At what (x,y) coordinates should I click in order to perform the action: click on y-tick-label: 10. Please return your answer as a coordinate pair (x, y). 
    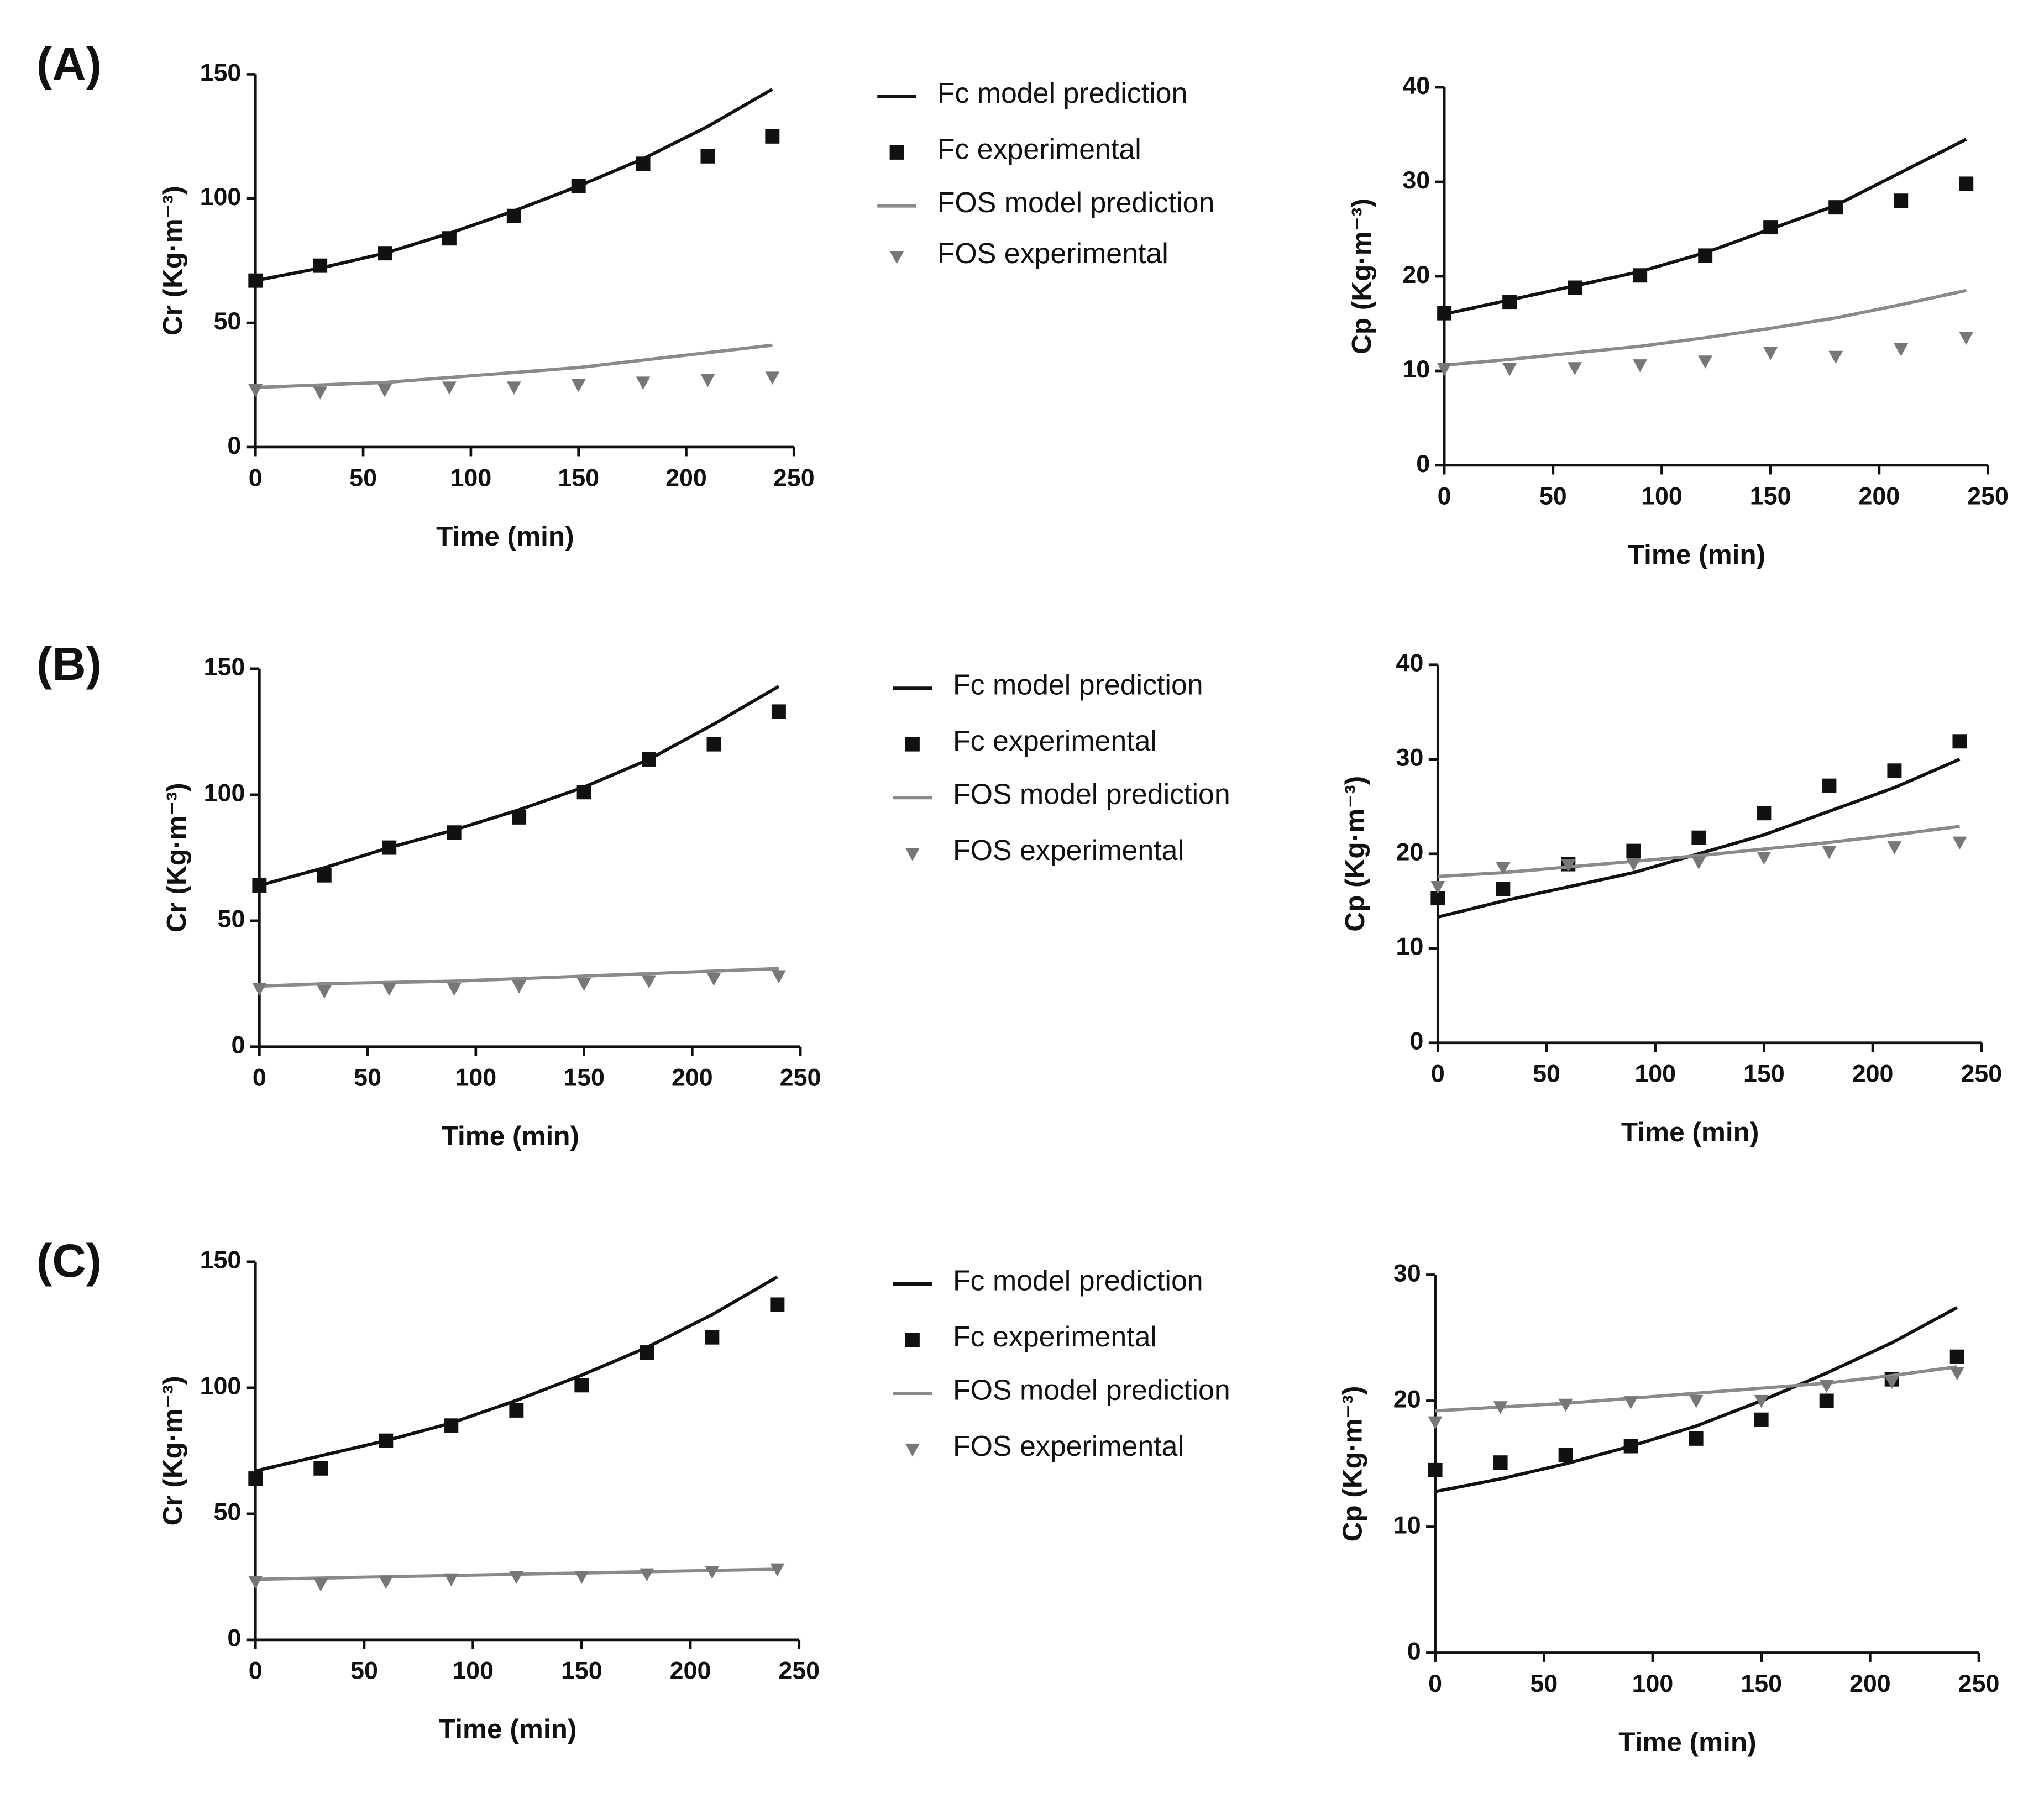
    Looking at the image, I should click on (1416, 369).